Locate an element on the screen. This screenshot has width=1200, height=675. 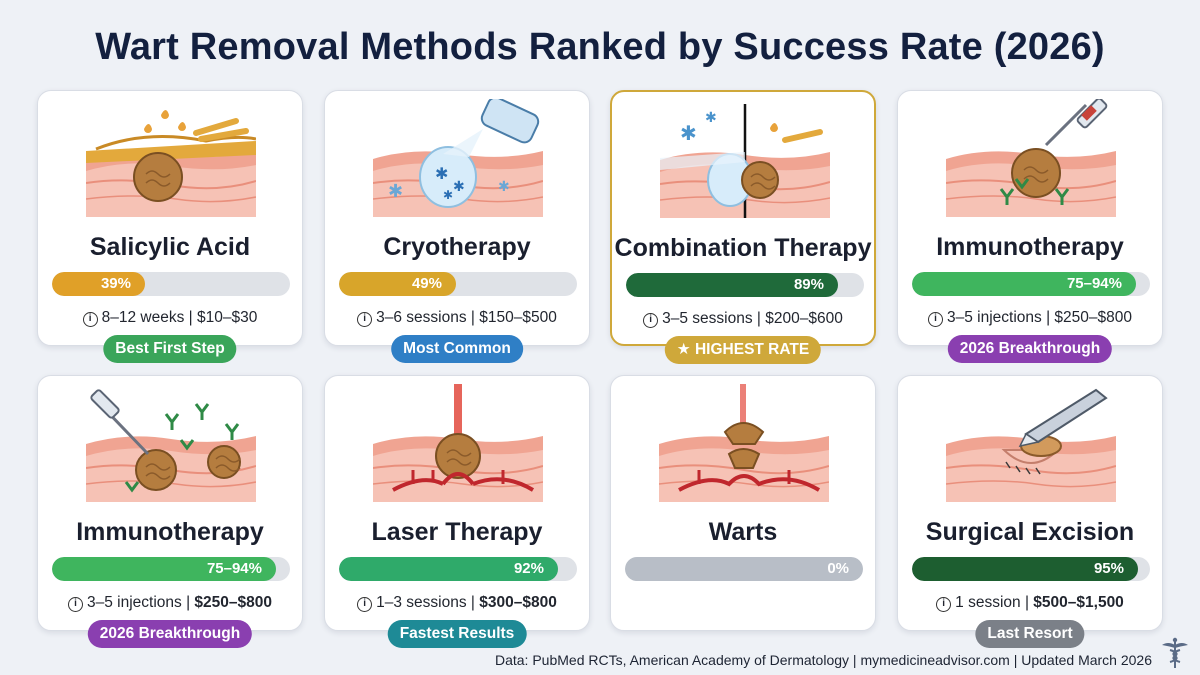
method-name: Salicylic Acid is located at coordinates (170, 247).